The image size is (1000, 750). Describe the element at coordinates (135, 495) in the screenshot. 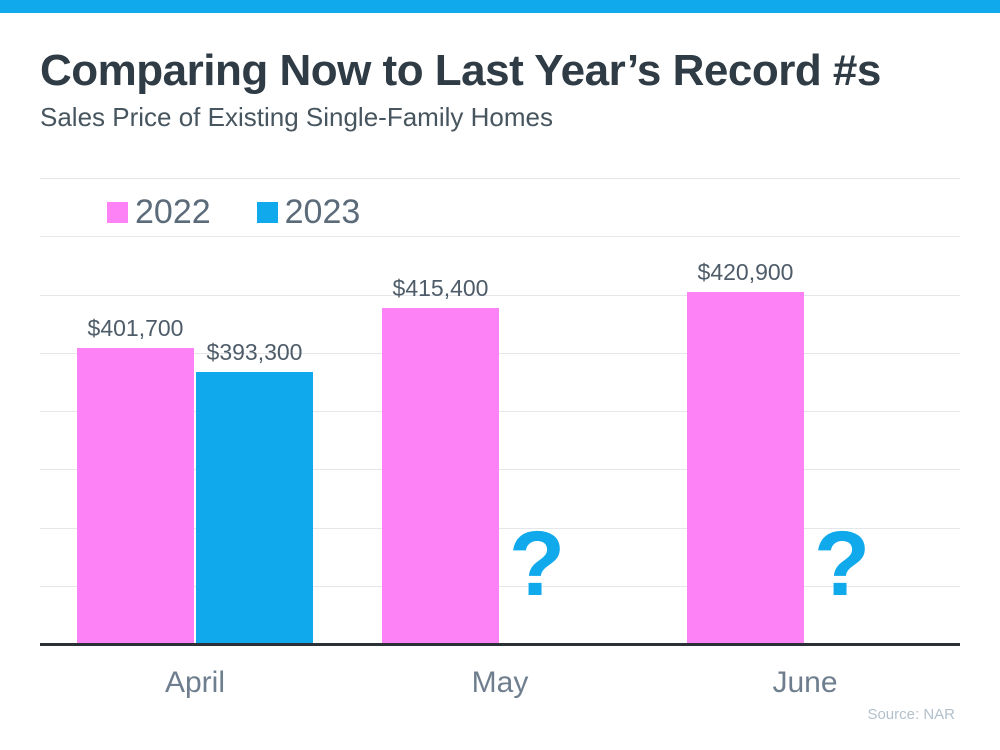

I see `bar-2022-april` at that location.